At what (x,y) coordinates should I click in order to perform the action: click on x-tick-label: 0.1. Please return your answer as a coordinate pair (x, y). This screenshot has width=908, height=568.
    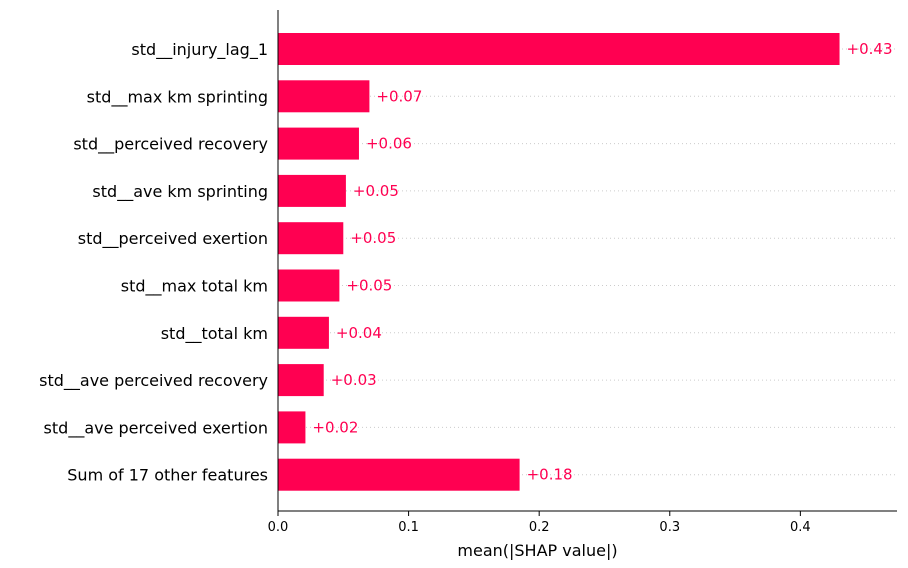
    Looking at the image, I should click on (408, 527).